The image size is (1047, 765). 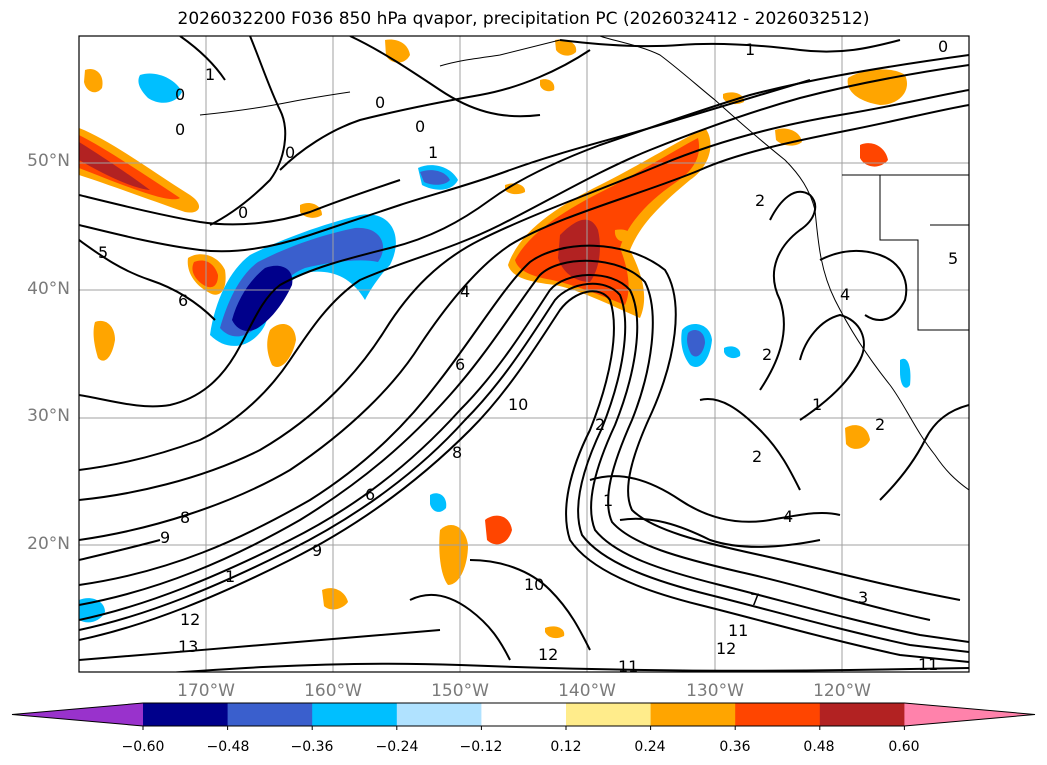 I want to click on contour-label: 7, so click(x=755, y=599).